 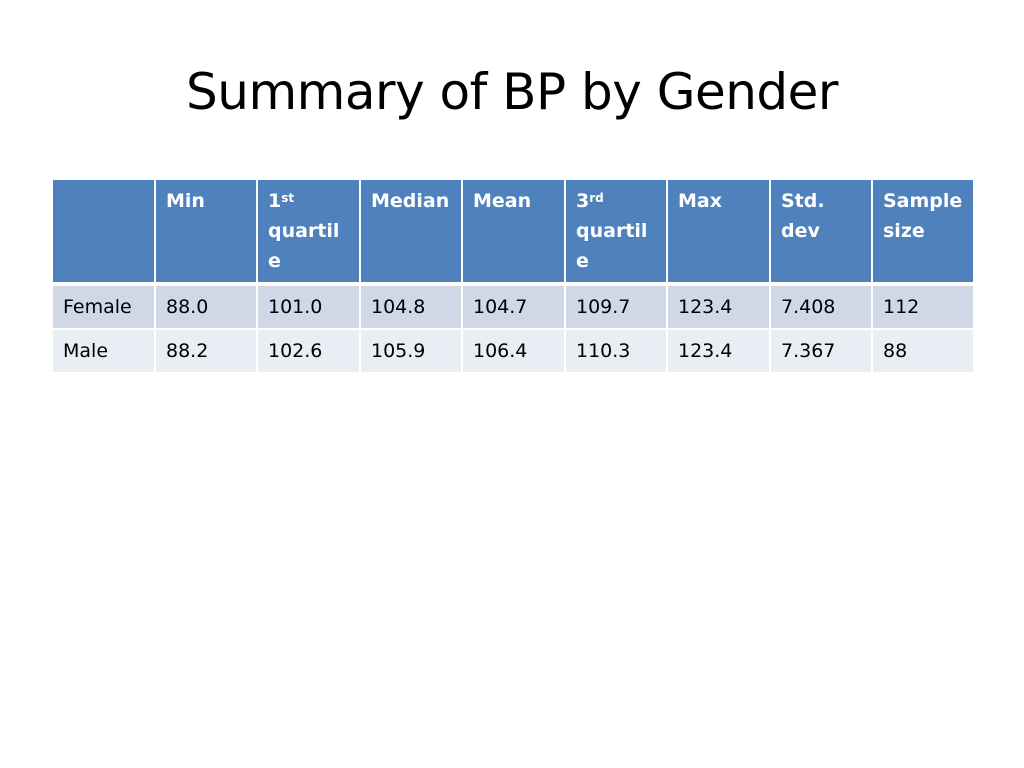 I want to click on cell-mean: 104.7, so click(x=513, y=306).